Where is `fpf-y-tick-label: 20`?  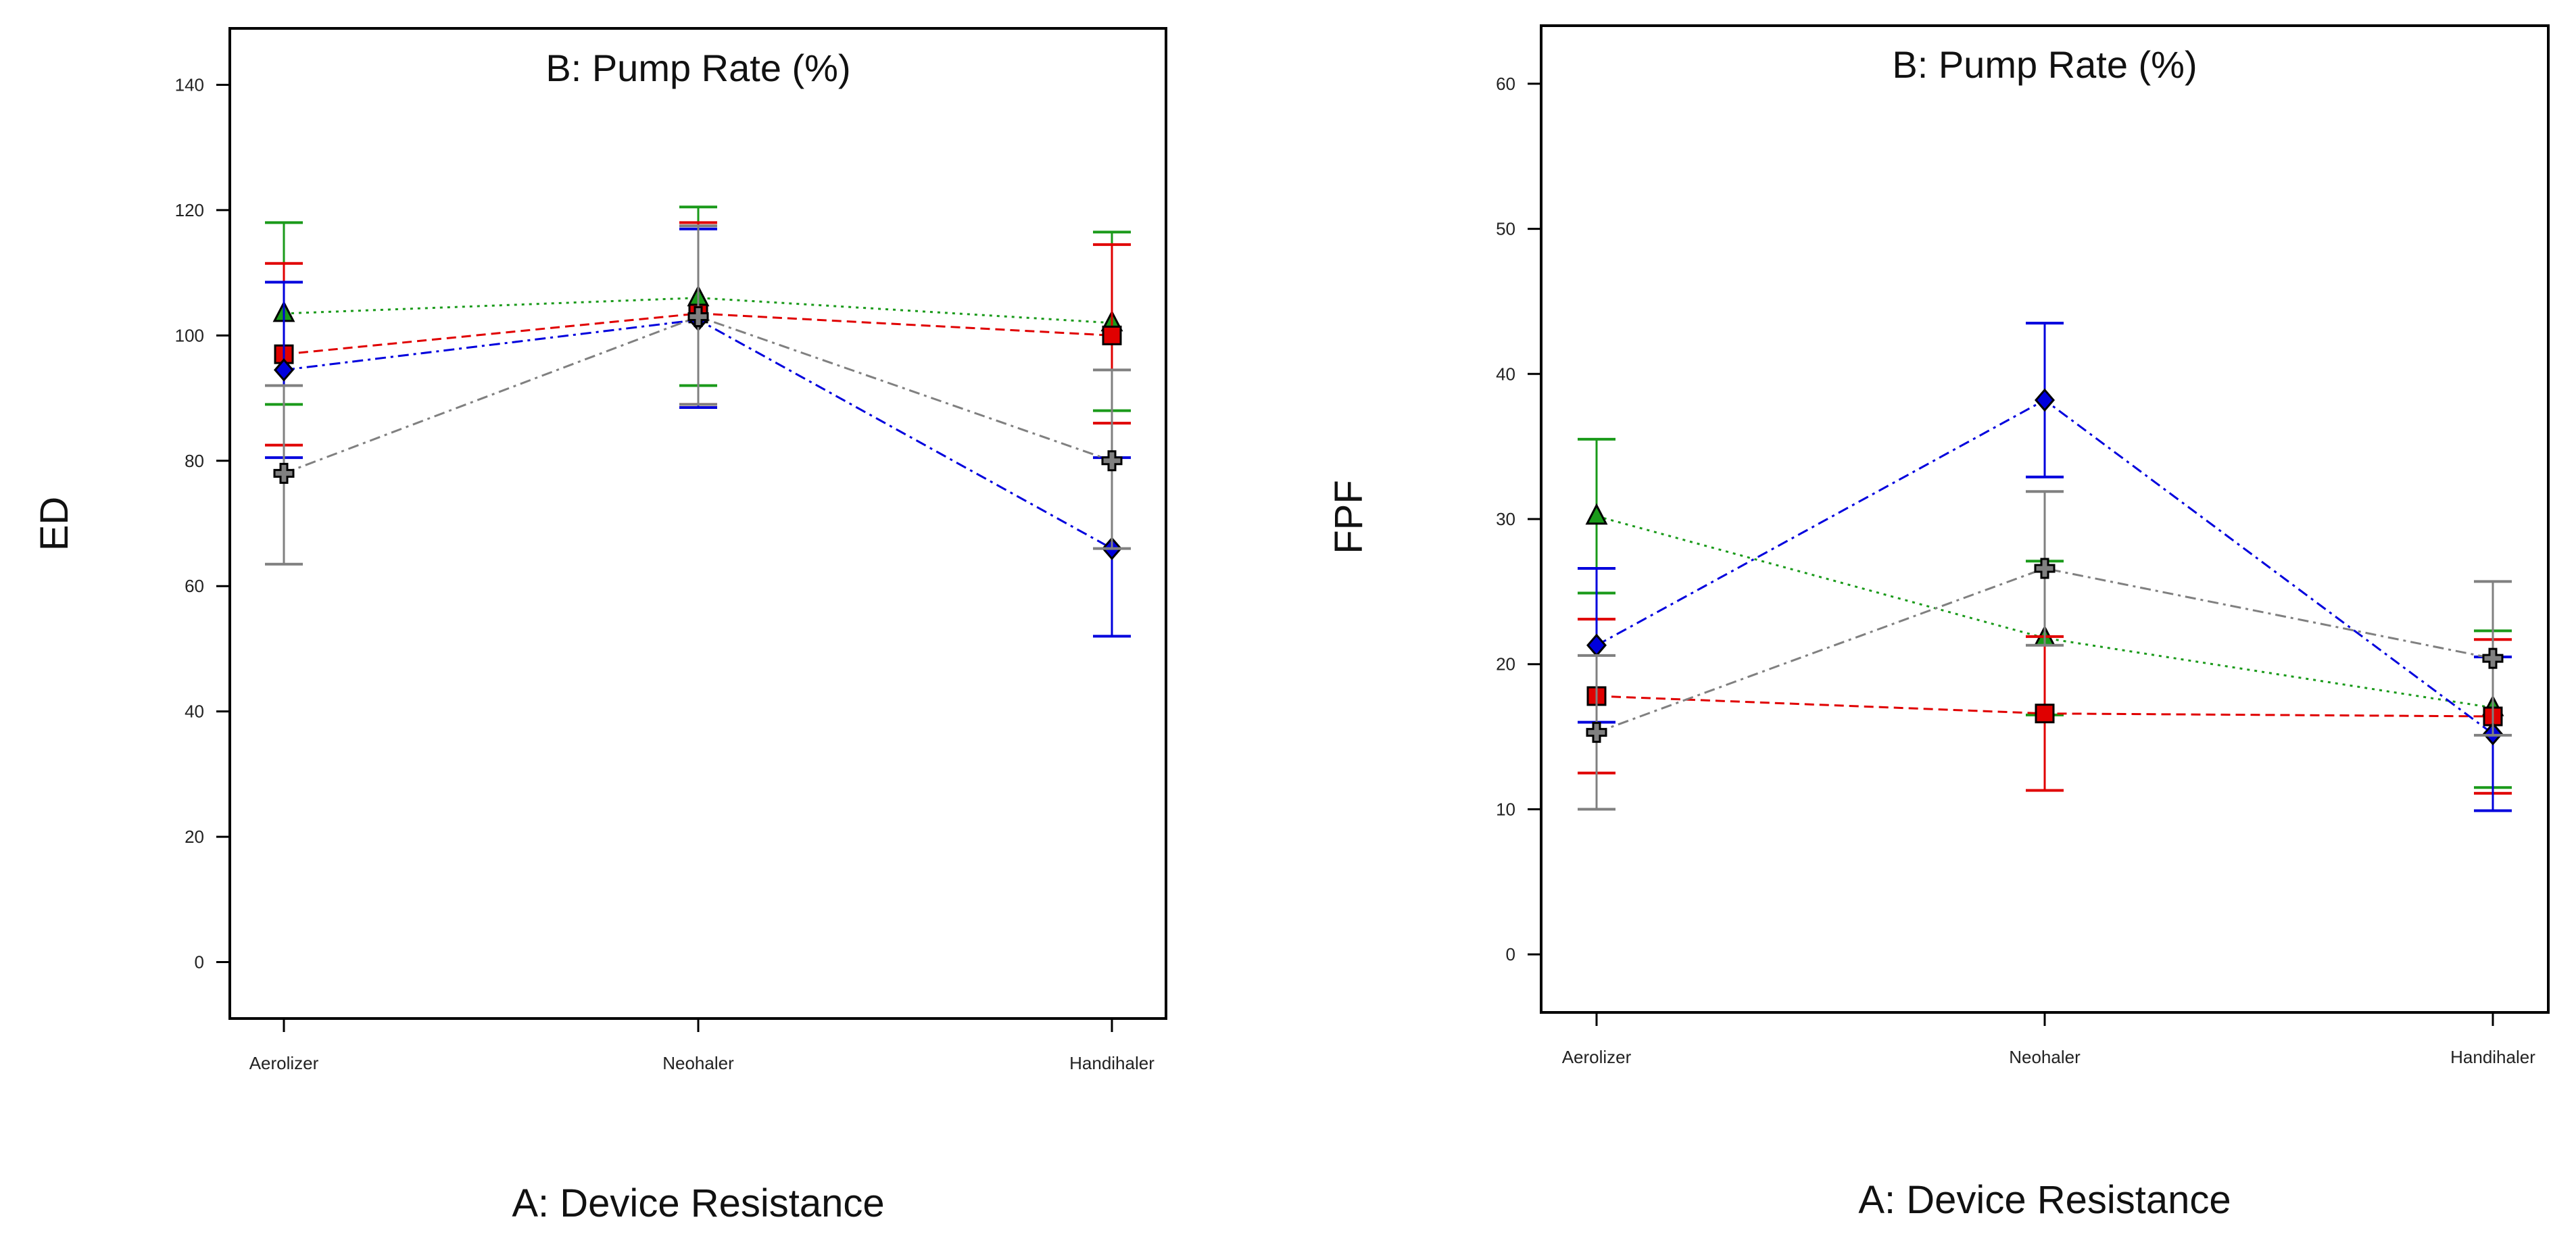
fpf-y-tick-label: 20 is located at coordinates (1505, 664).